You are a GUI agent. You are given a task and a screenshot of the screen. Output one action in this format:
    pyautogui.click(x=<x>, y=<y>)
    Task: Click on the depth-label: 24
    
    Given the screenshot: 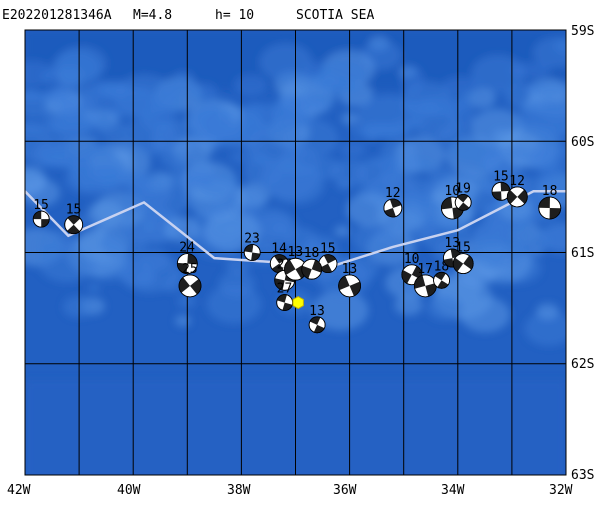 What is the action you would take?
    pyautogui.click(x=187, y=248)
    